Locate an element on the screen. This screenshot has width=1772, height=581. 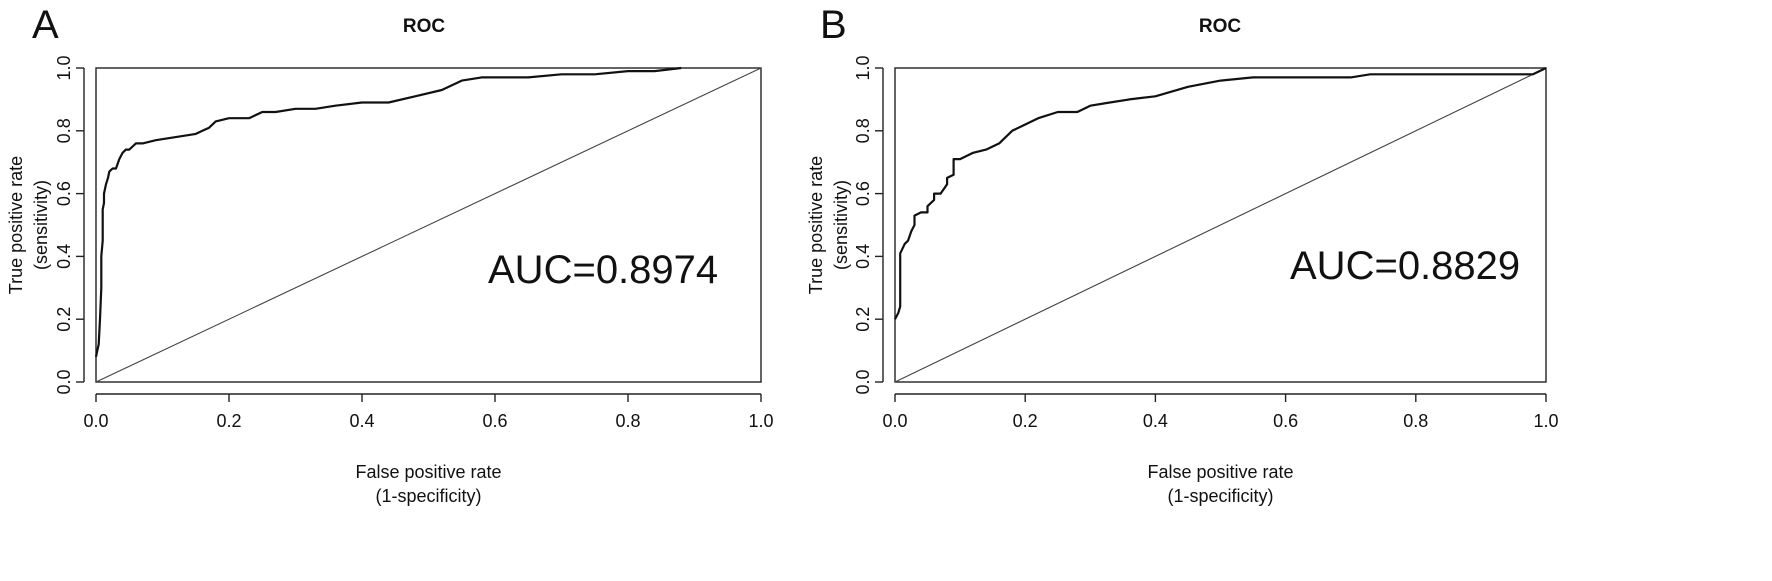
panel-label: A is located at coordinates (45, 25).